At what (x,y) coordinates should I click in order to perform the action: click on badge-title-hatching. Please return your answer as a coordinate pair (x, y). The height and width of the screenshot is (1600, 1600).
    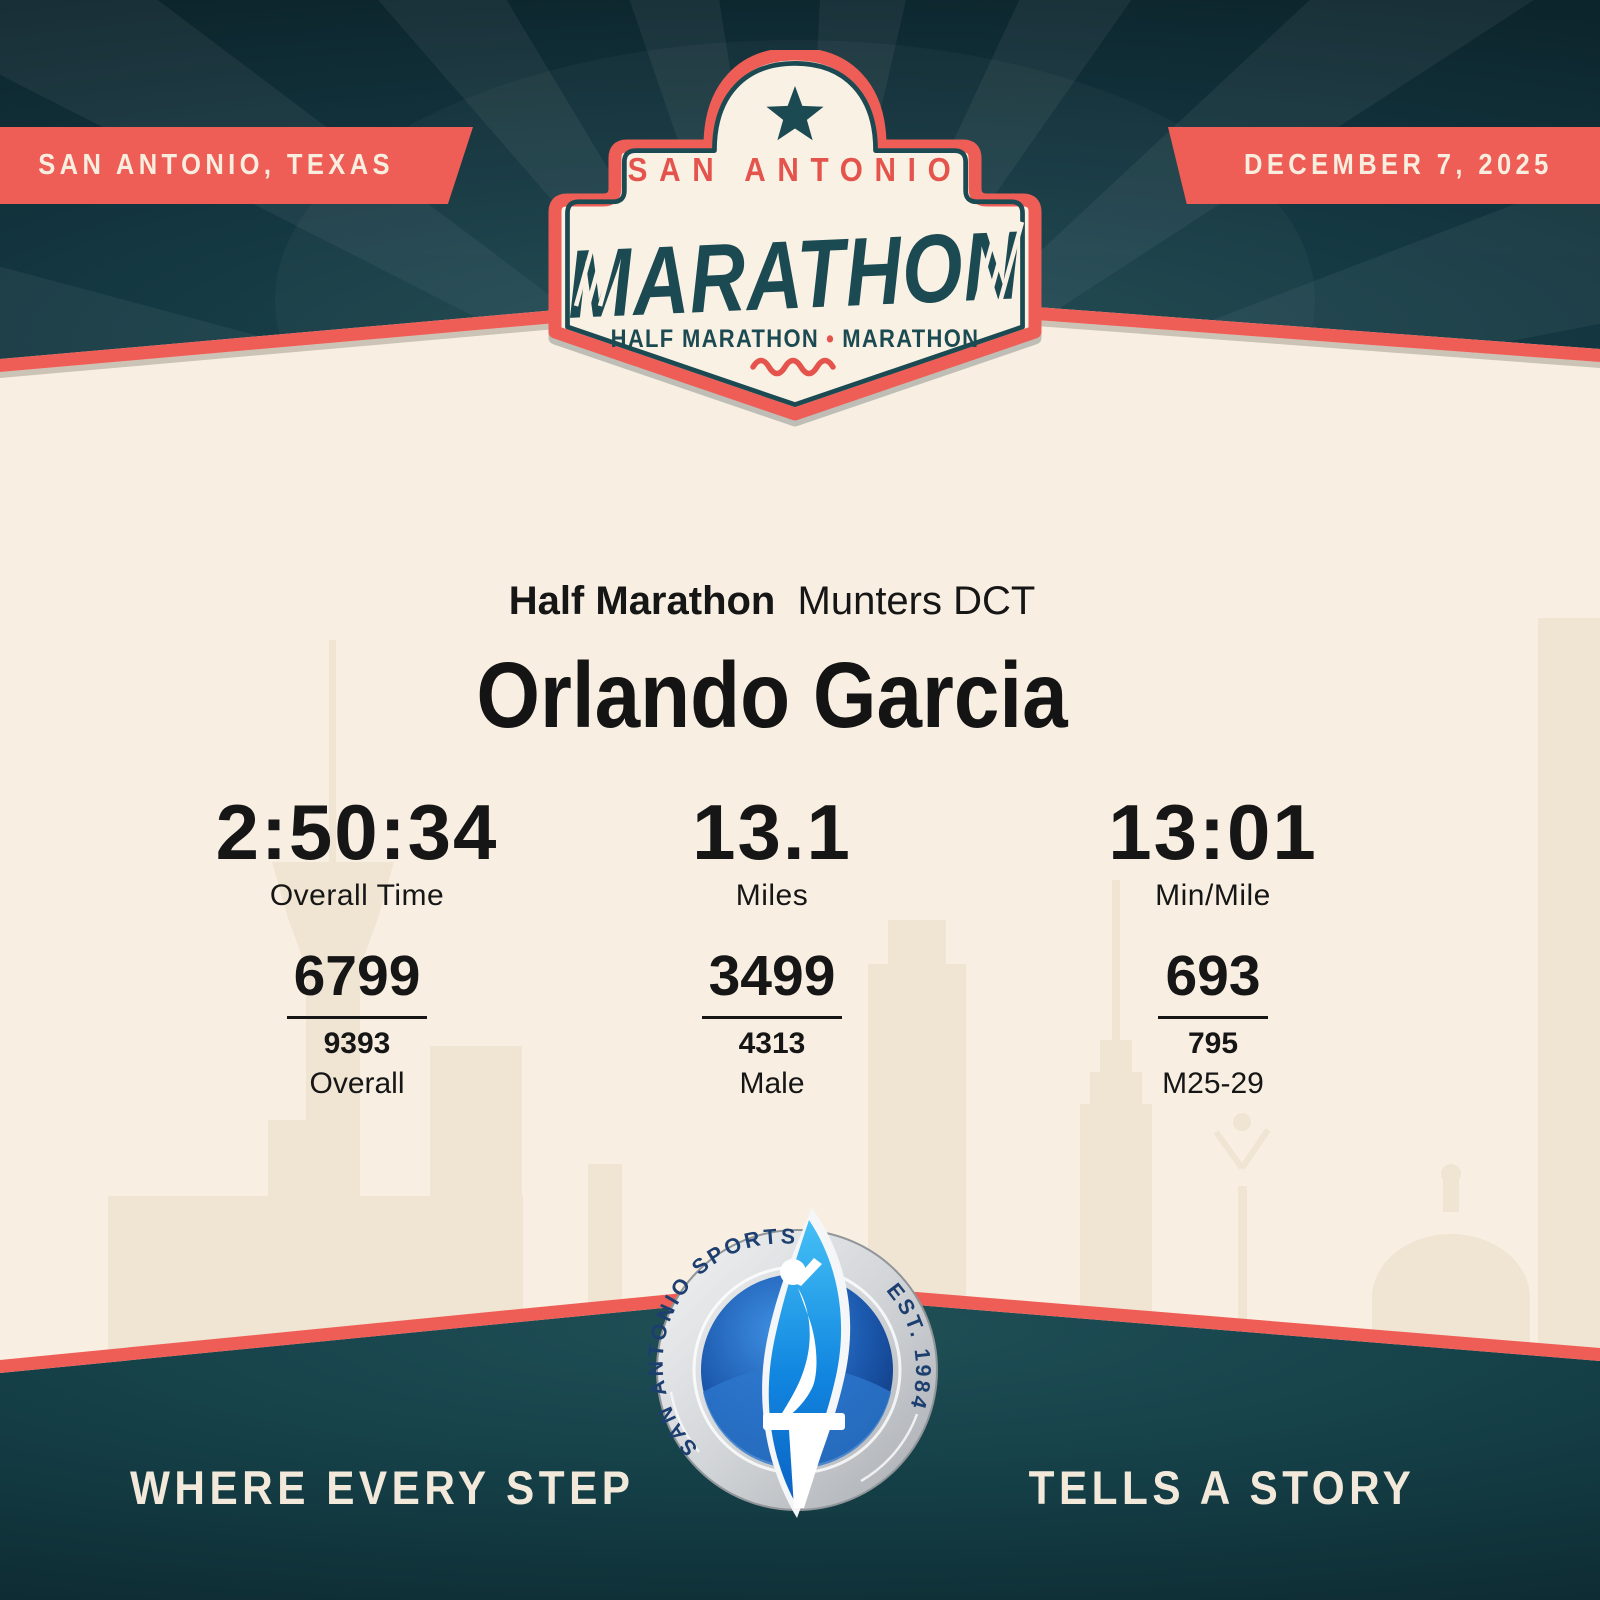
    Looking at the image, I should click on (799, 264).